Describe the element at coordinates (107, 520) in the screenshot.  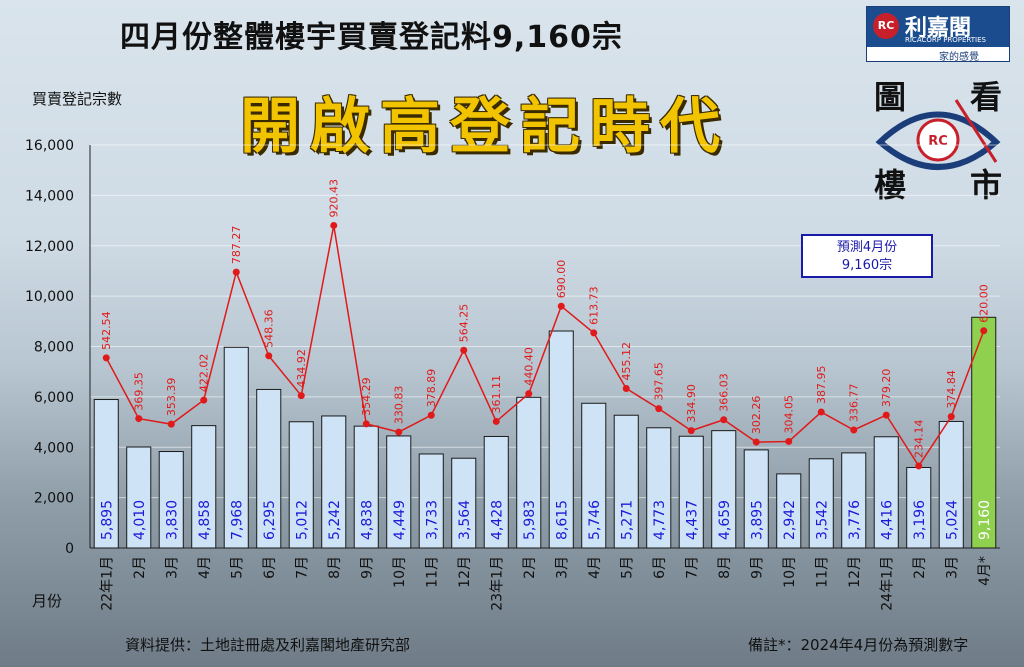
I see `bar-value-label: 5,895` at that location.